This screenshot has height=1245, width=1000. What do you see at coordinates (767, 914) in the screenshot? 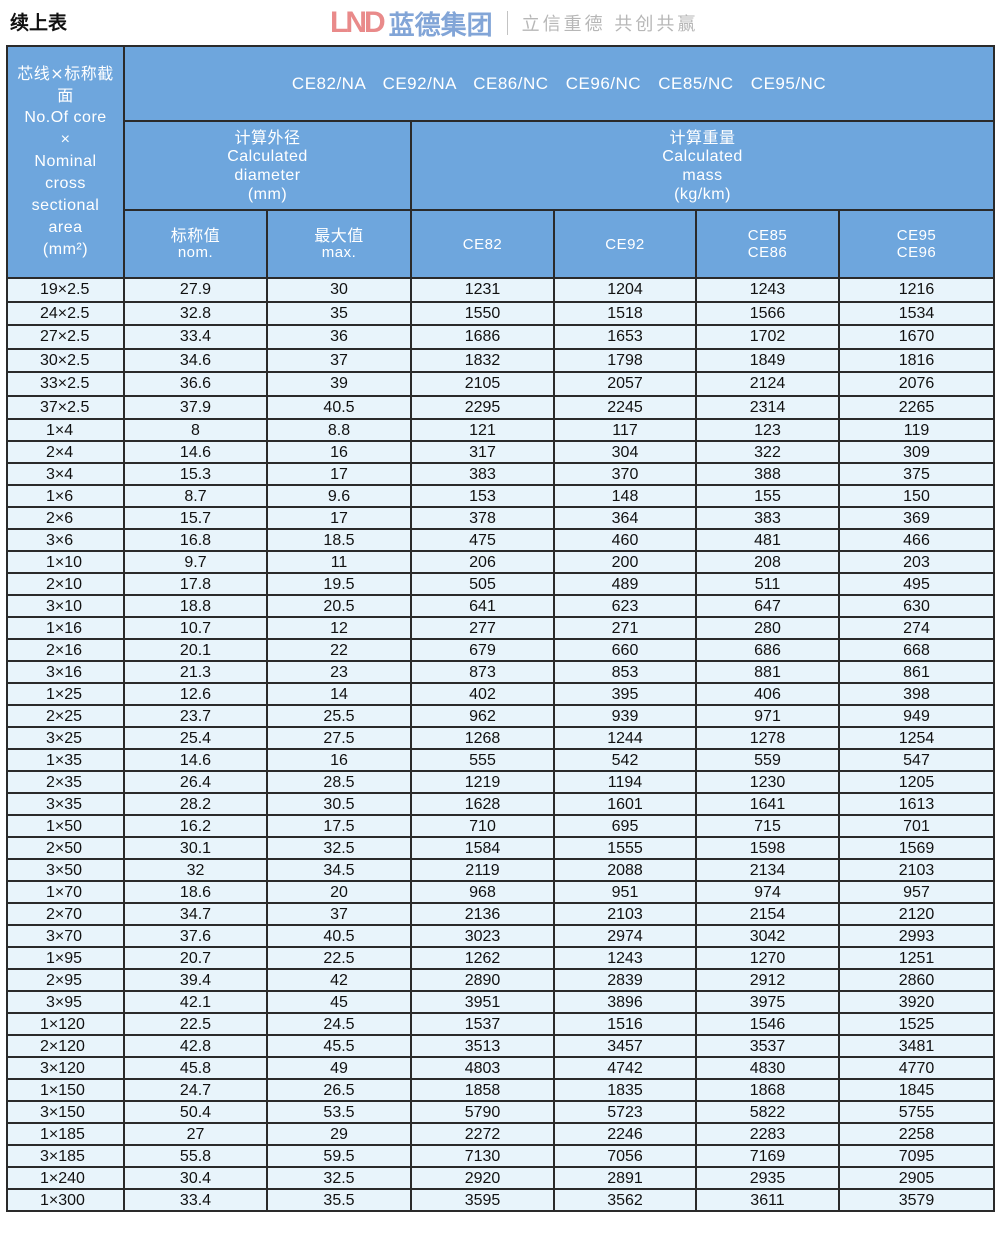
I see `cell-mass-ce85-ce86: 2154` at bounding box center [767, 914].